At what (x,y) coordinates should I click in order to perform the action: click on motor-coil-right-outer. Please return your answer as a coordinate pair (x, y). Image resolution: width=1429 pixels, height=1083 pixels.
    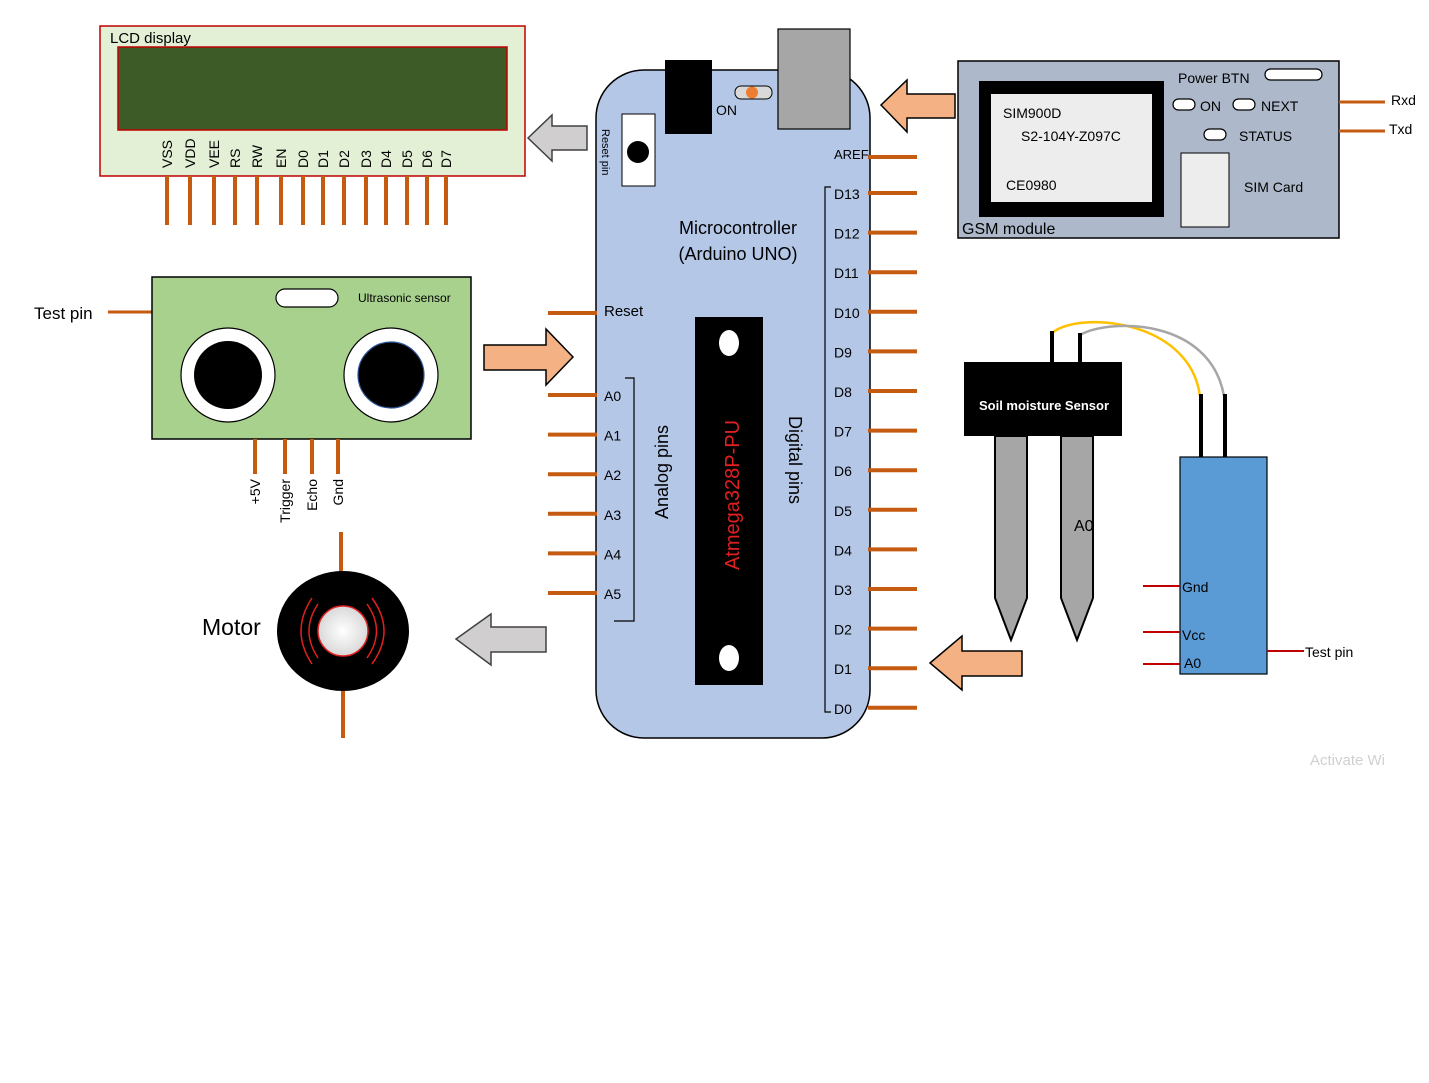
    Looking at the image, I should click on (378, 631).